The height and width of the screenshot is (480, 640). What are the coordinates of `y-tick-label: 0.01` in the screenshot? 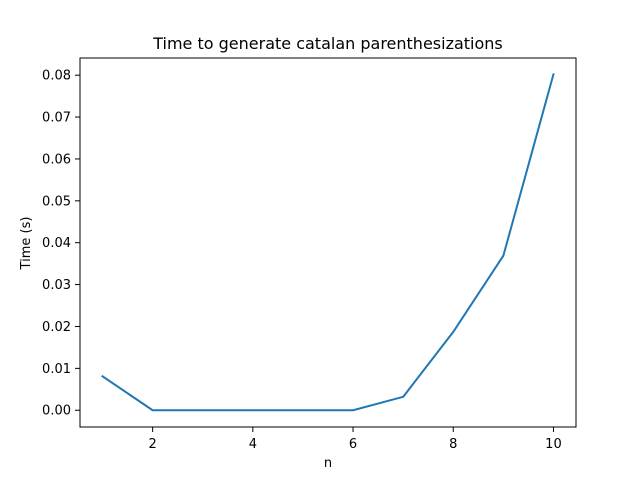 It's located at (56, 369).